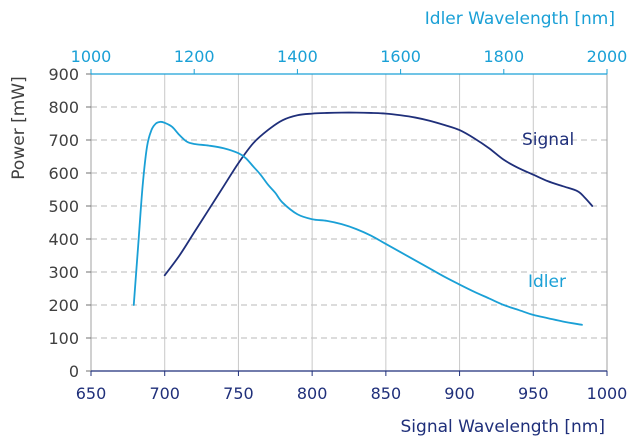  I want to click on y-tick-label: 500, so click(63, 206).